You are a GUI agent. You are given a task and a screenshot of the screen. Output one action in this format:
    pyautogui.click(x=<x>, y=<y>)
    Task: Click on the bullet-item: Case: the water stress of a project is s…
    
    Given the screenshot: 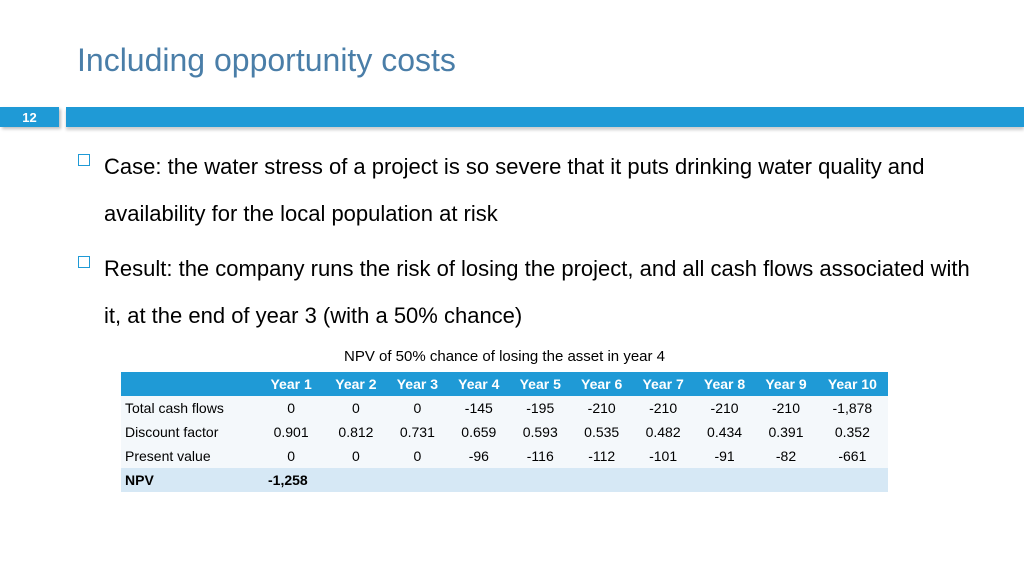 What is the action you would take?
    pyautogui.click(x=528, y=190)
    